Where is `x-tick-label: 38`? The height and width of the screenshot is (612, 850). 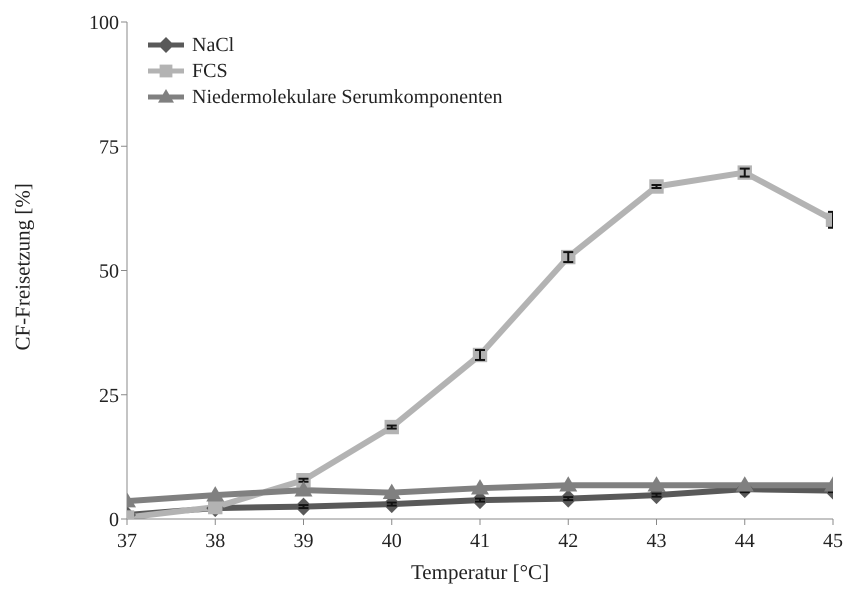
x-tick-label: 38 is located at coordinates (215, 541).